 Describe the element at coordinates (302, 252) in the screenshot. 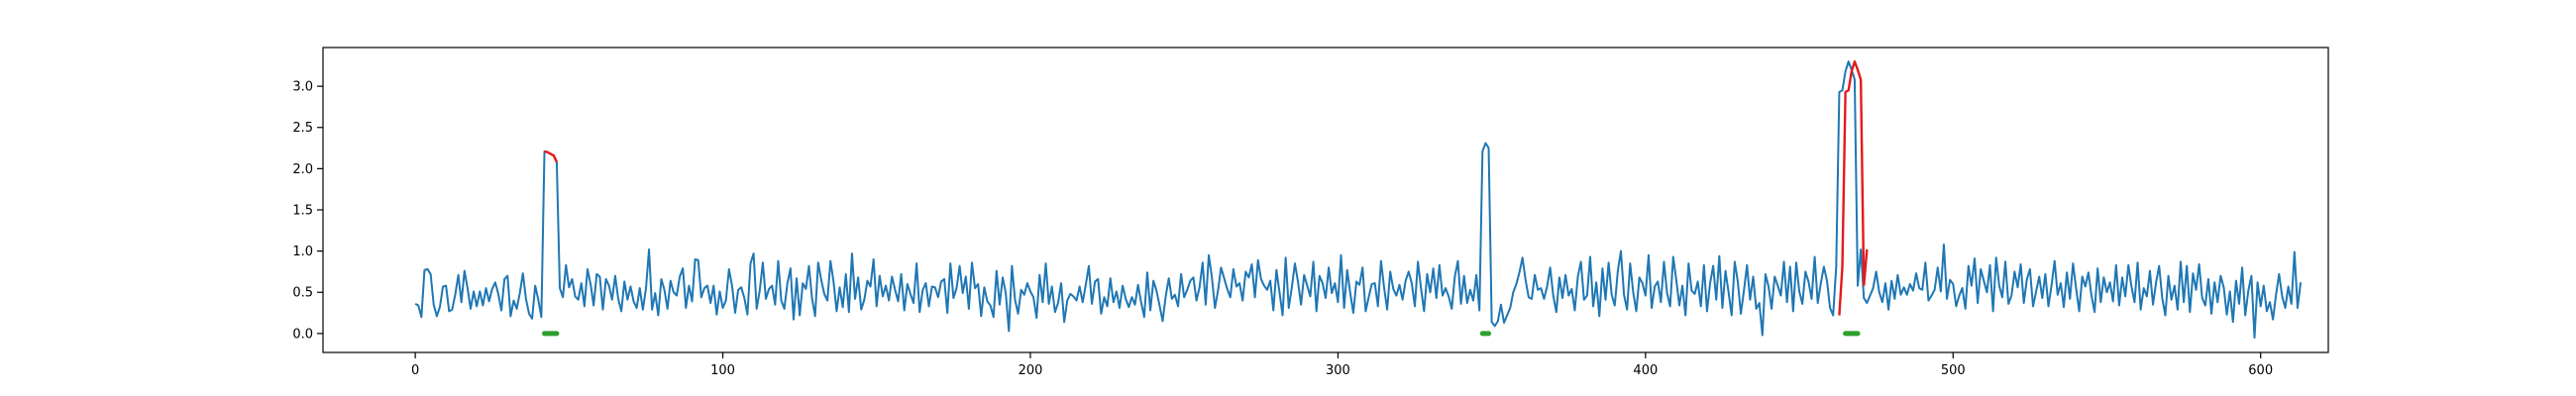

I see `y-tick-label: 1.0` at that location.